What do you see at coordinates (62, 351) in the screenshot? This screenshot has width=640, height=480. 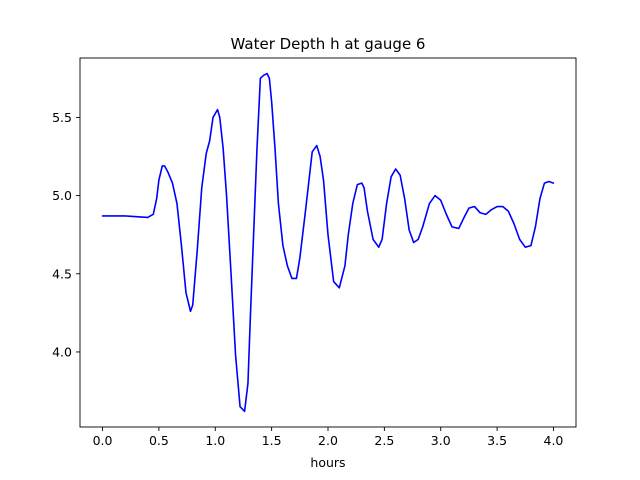 I see `y-tick-label: 4.0` at bounding box center [62, 351].